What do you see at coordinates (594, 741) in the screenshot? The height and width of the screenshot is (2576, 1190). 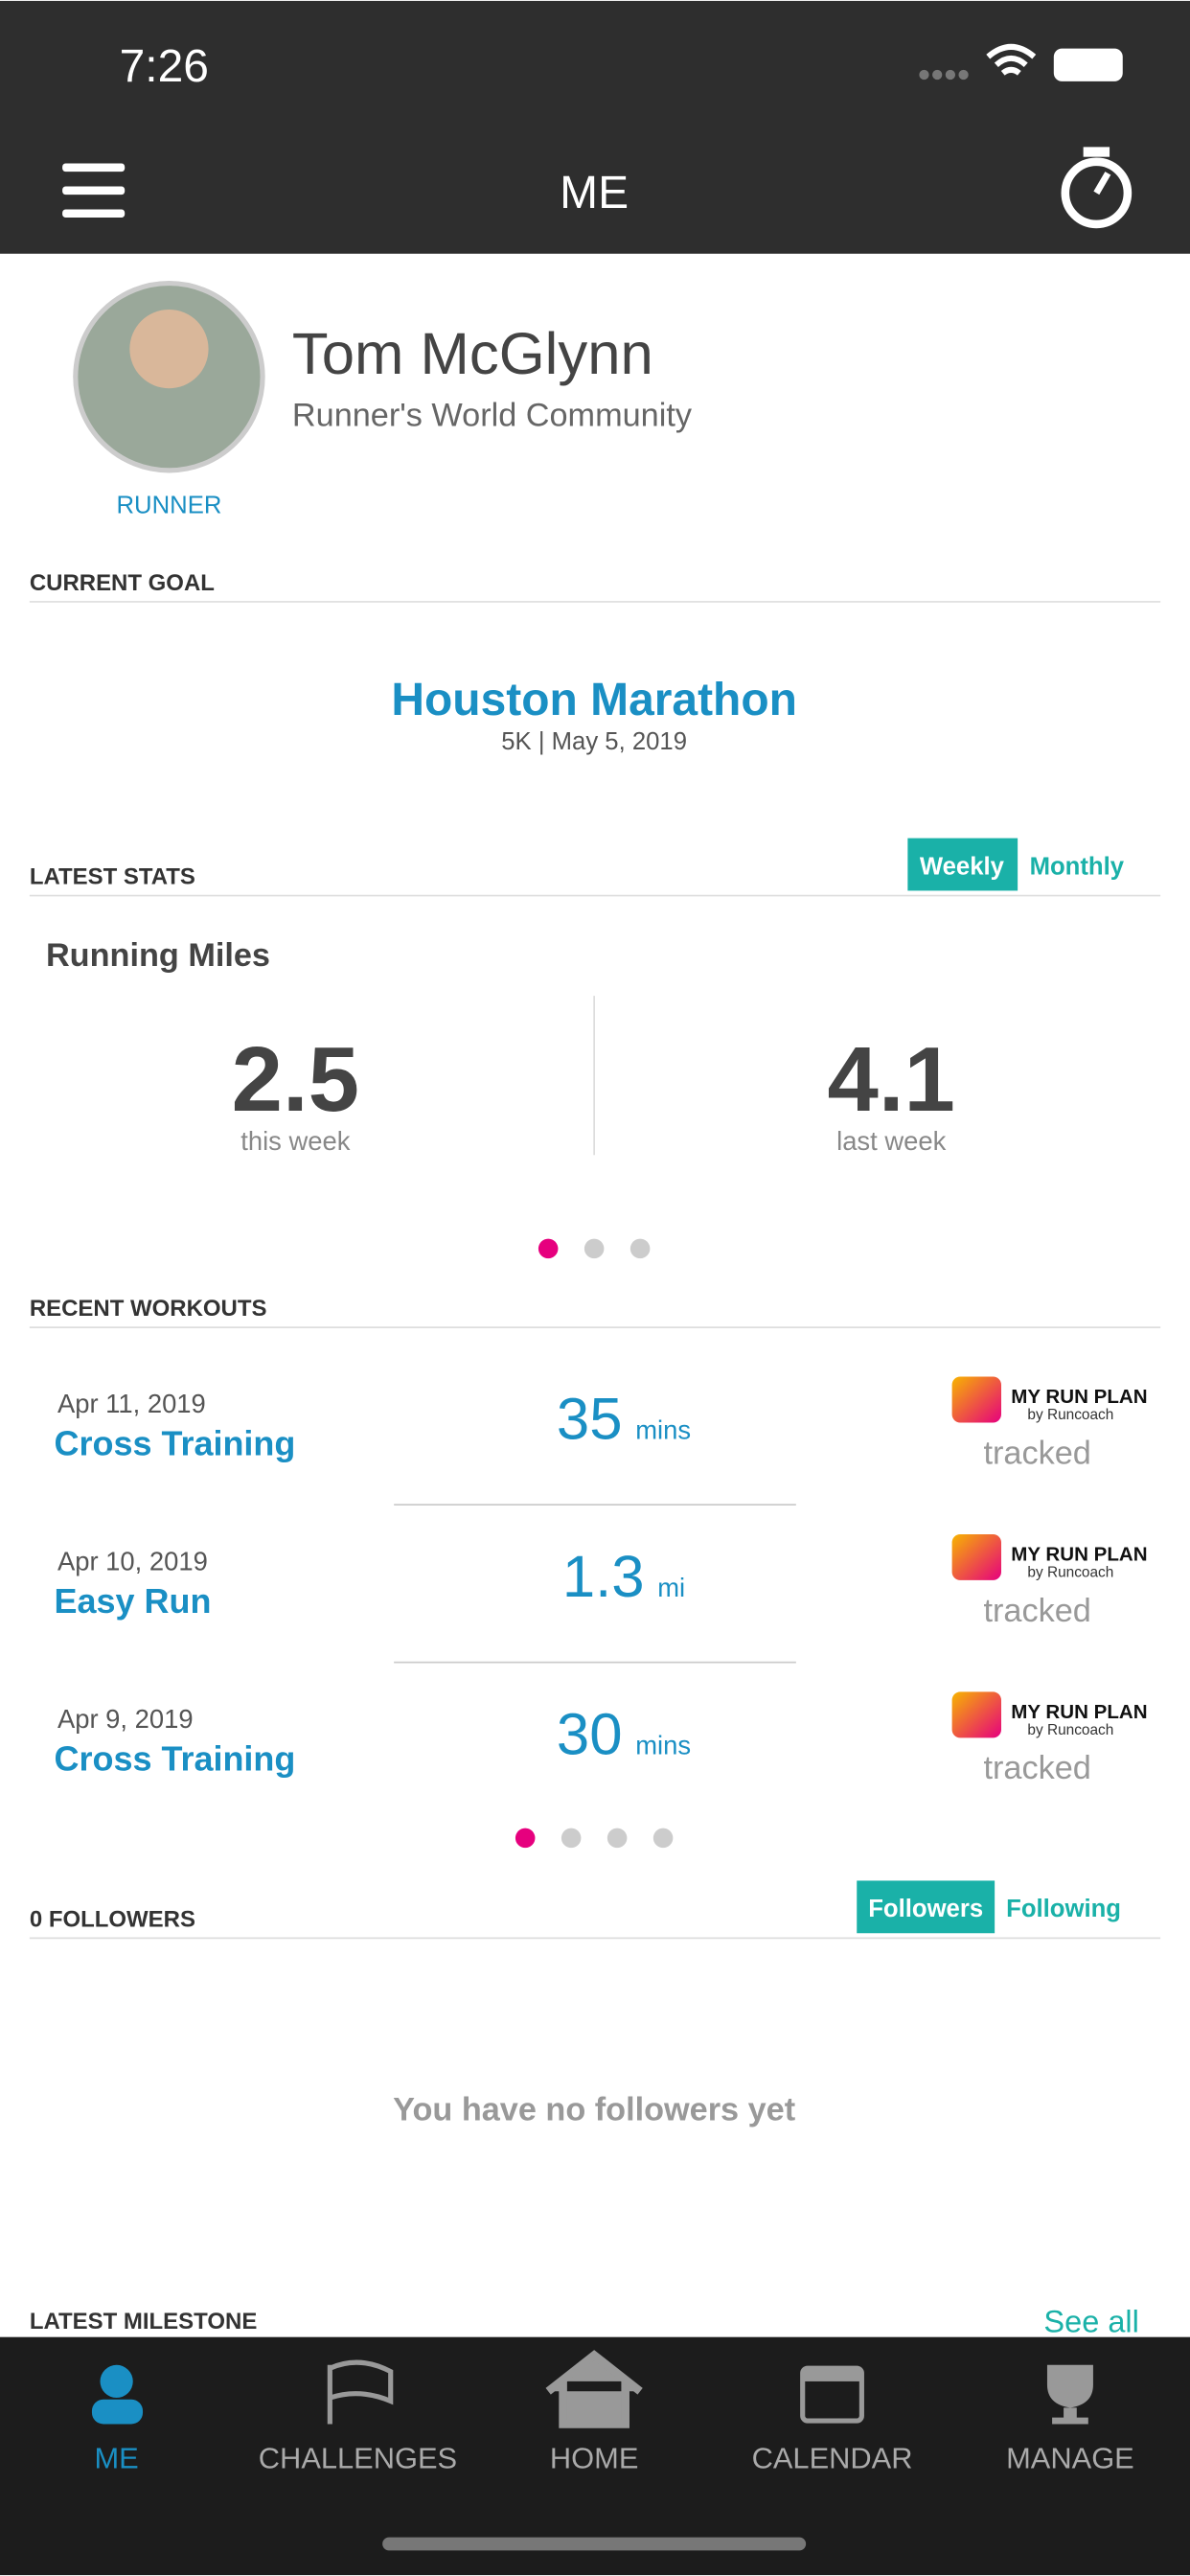 I see `goal-details: 5K | May 5, 2019` at bounding box center [594, 741].